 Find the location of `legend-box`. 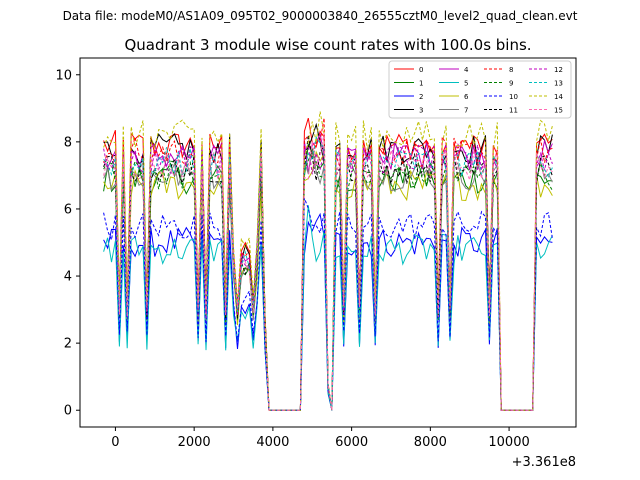

legend-box is located at coordinates (480, 89).